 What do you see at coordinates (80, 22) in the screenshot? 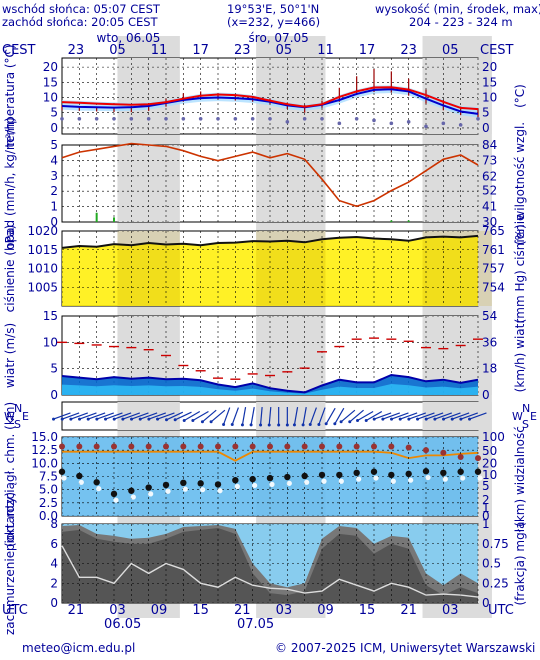
I see `sunset-text: zachód słońca: 20:05 CEST` at bounding box center [80, 22].